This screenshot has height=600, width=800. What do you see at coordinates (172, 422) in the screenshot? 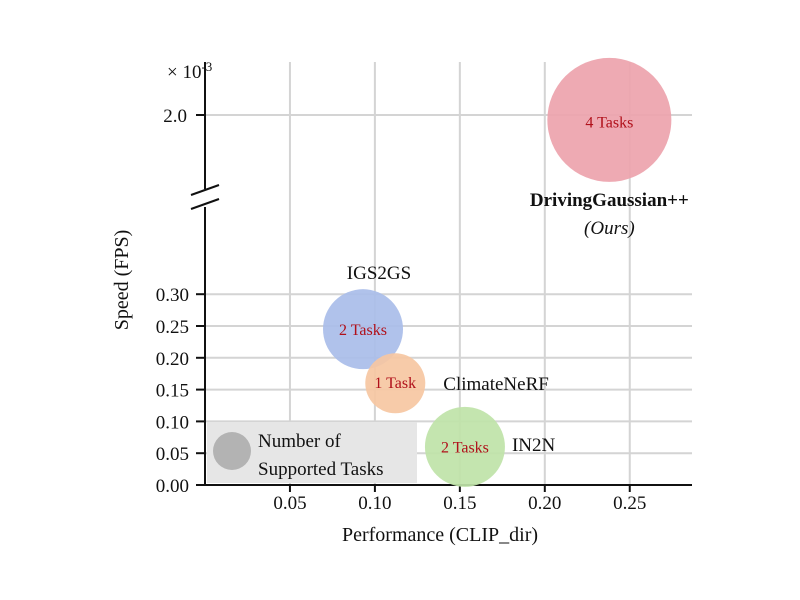
I see `y-tick-label: 0.10` at bounding box center [172, 422].